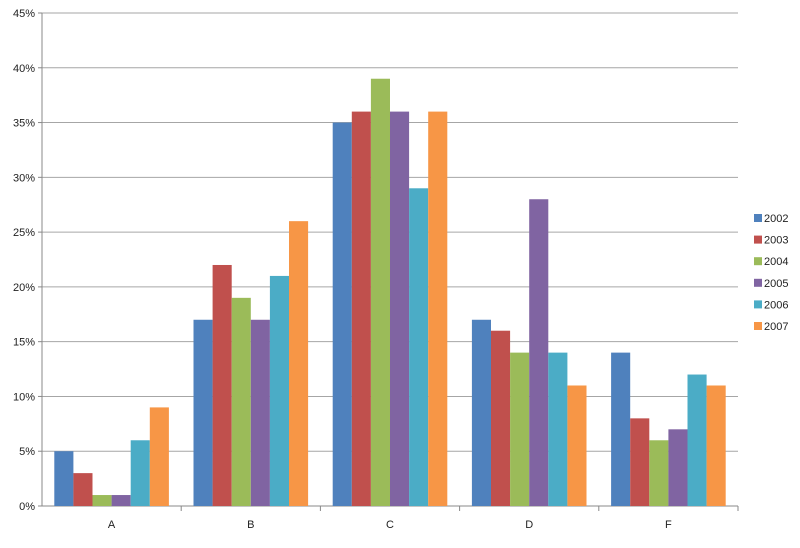  Describe the element at coordinates (222, 385) in the screenshot. I see `bar-B-2003` at that location.